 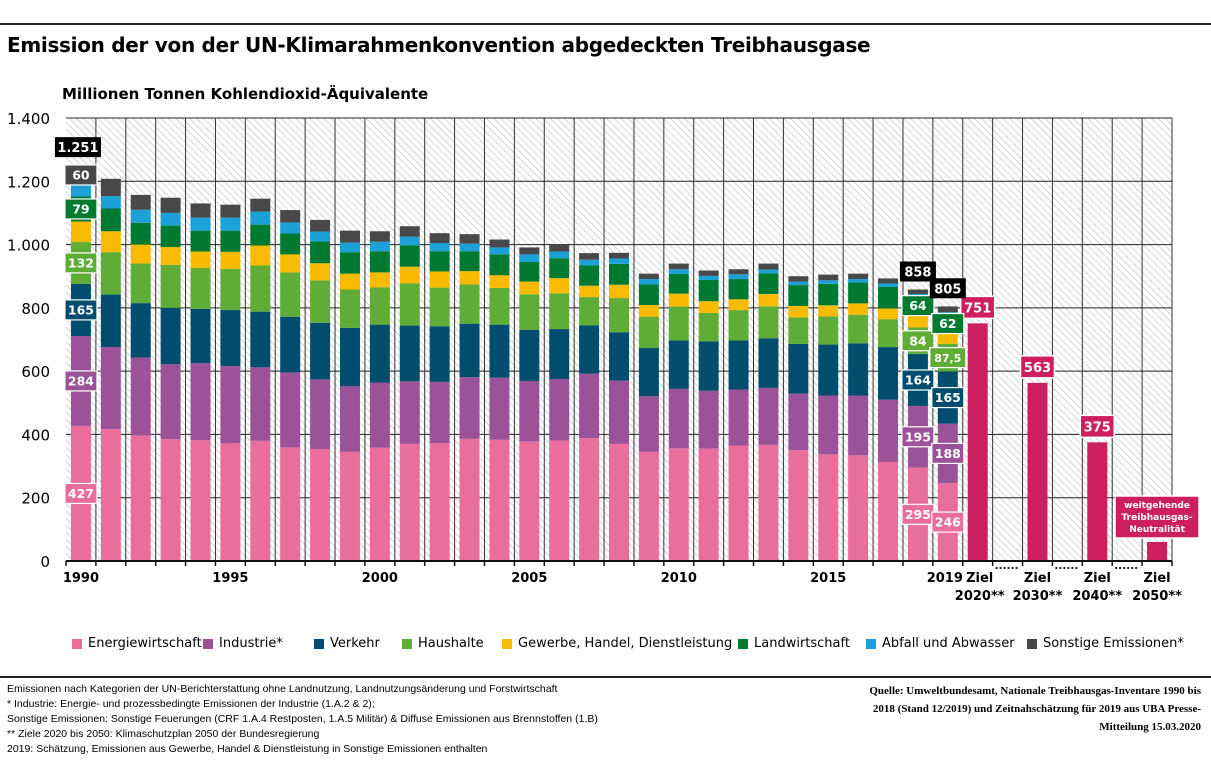 What do you see at coordinates (35, 372) in the screenshot?
I see `y-tick-label: 600` at bounding box center [35, 372].